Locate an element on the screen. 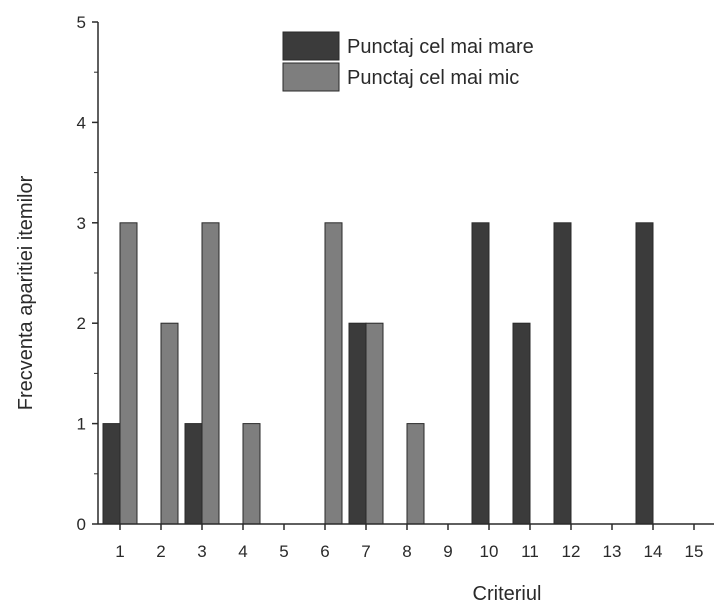 This screenshot has height=607, width=717. x-tick-label: 7 is located at coordinates (365, 551).